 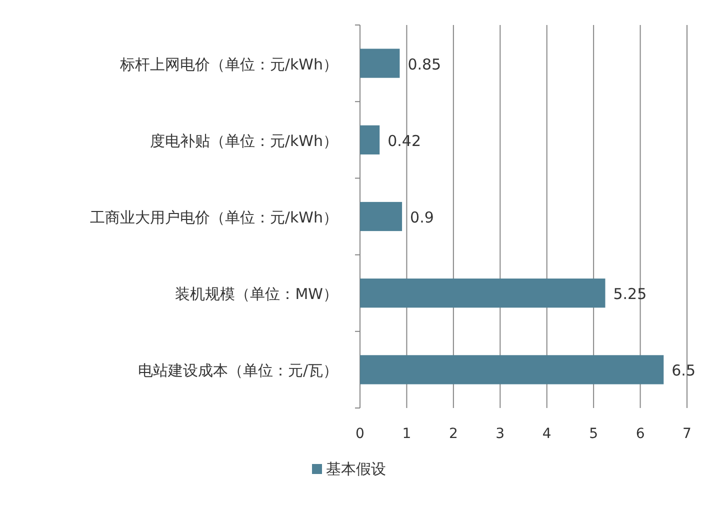 I want to click on y-tick-label: 度电补贴（单位：元/kWh）, so click(x=244, y=141).